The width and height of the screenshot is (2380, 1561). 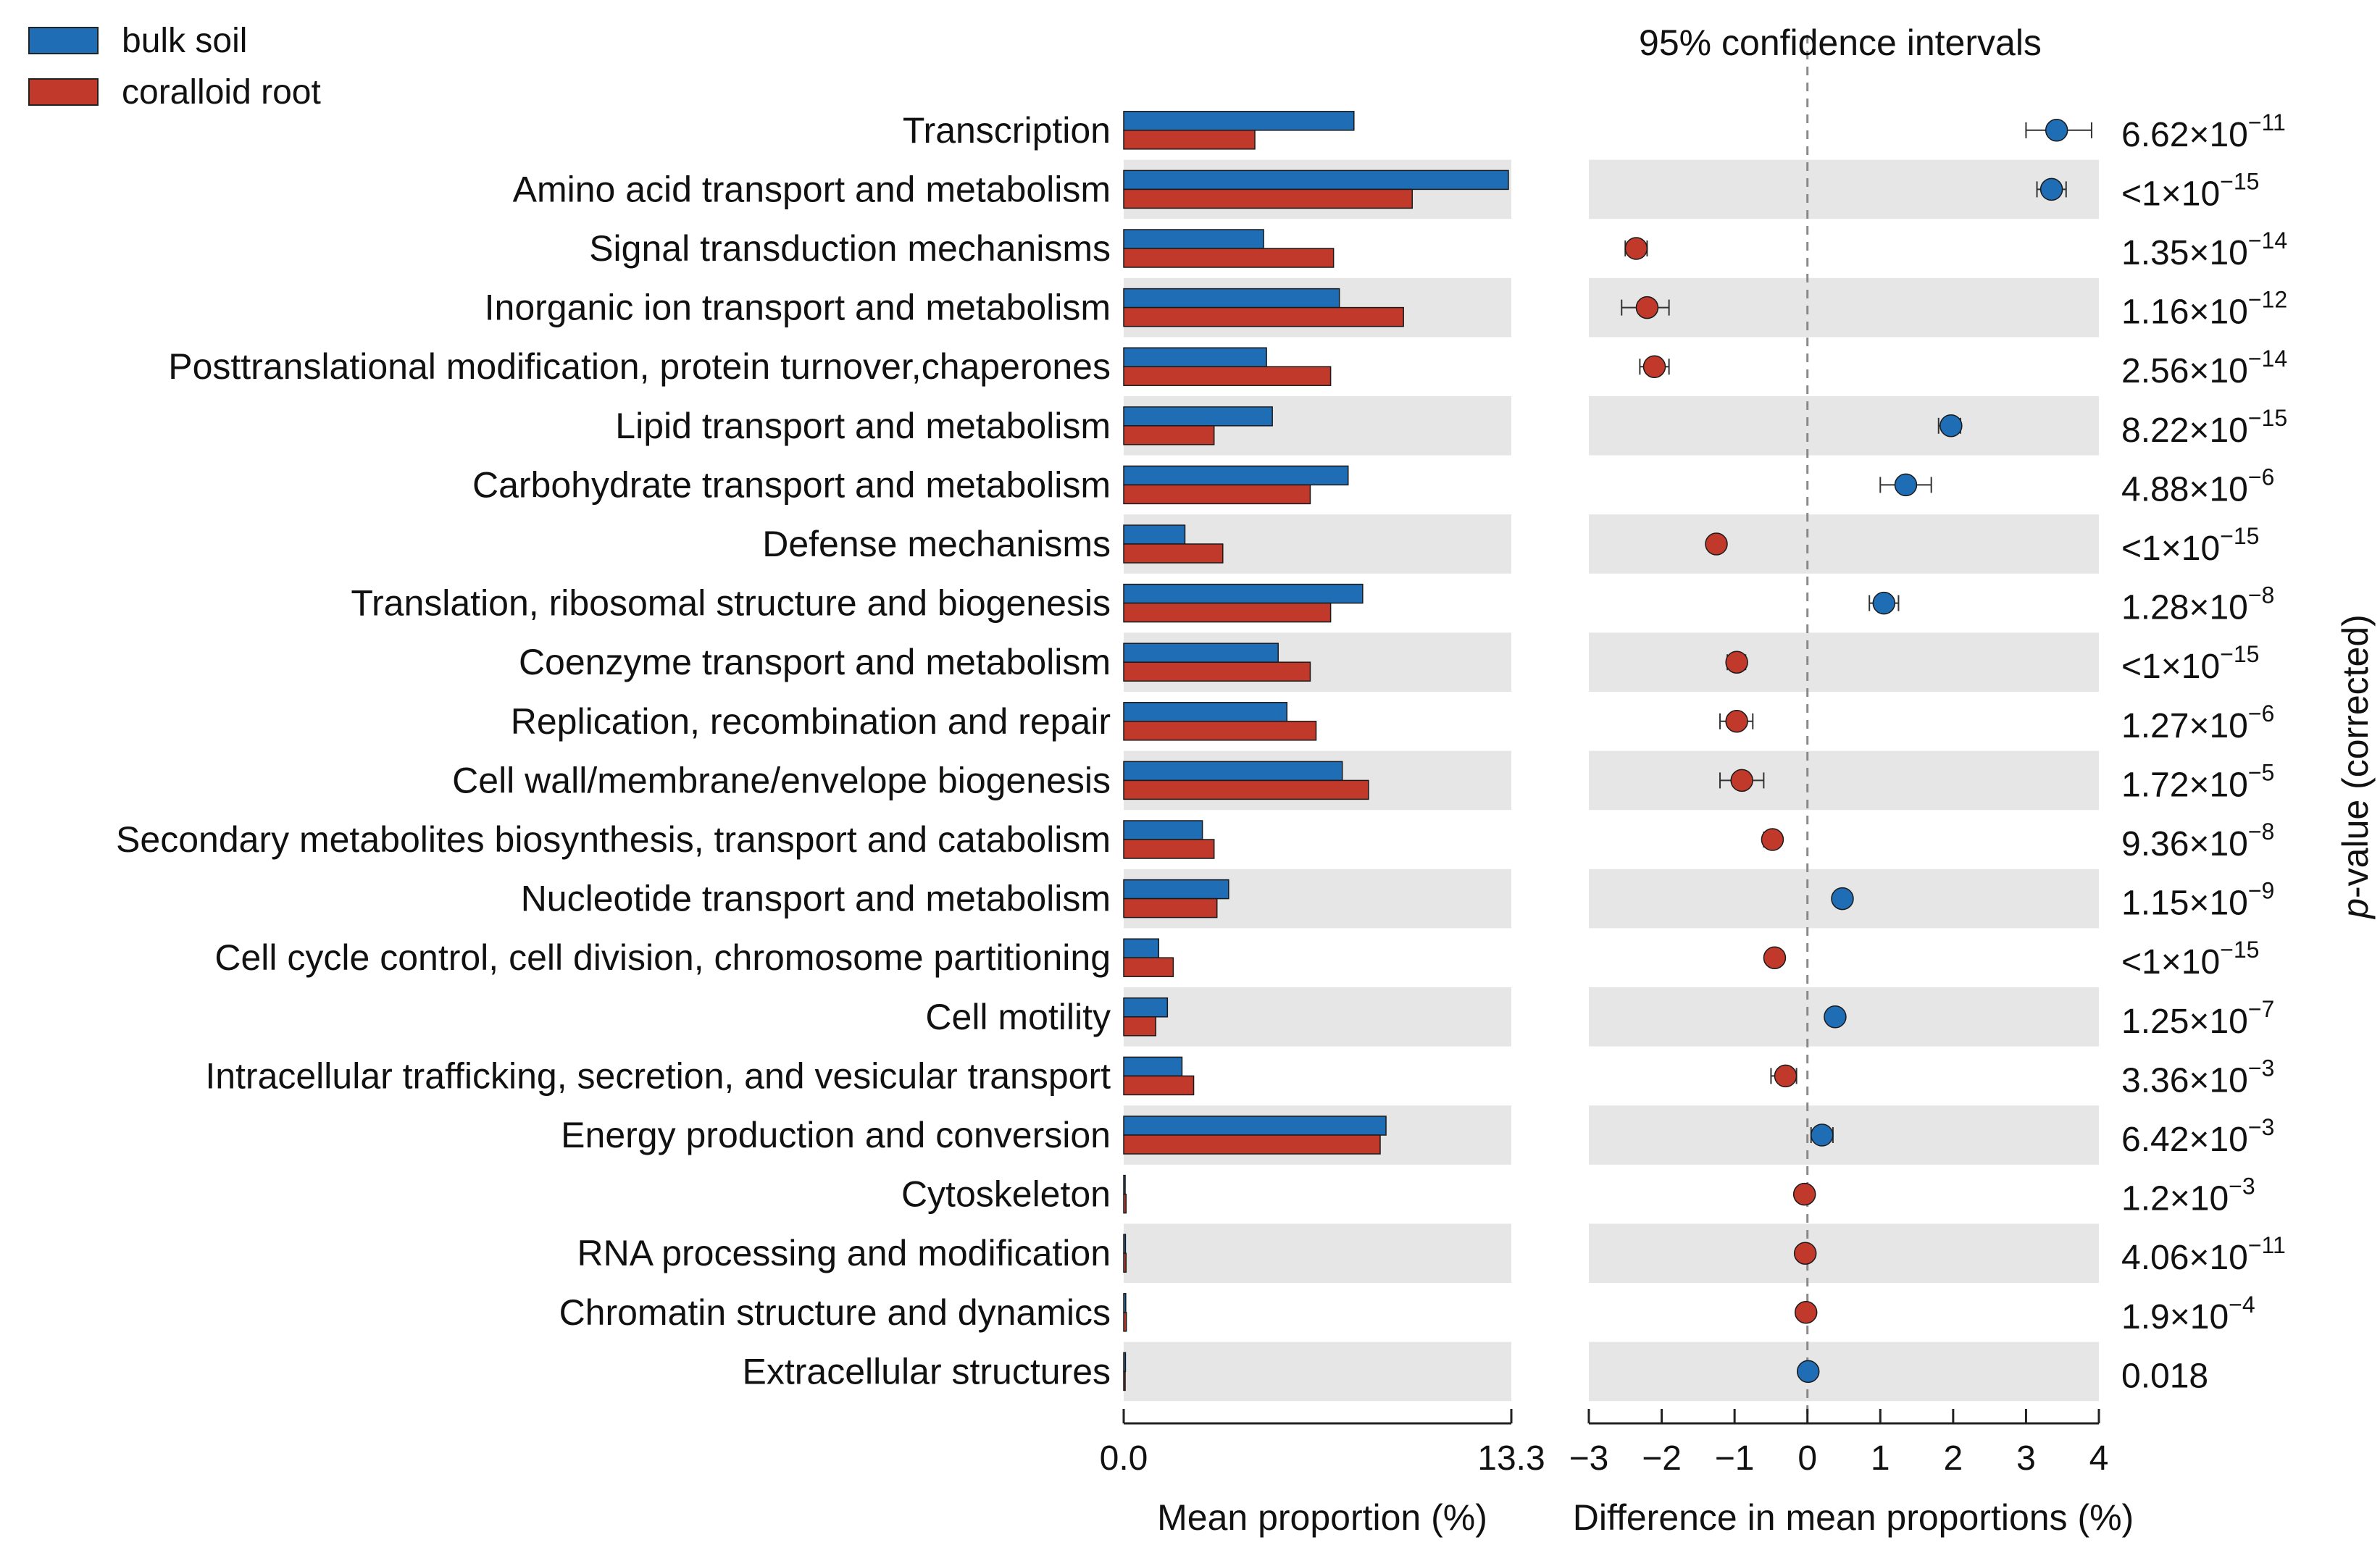 What do you see at coordinates (1217, 671) in the screenshot?
I see `bar-coralloid-root-coenzyme-transport-and-metabolism` at bounding box center [1217, 671].